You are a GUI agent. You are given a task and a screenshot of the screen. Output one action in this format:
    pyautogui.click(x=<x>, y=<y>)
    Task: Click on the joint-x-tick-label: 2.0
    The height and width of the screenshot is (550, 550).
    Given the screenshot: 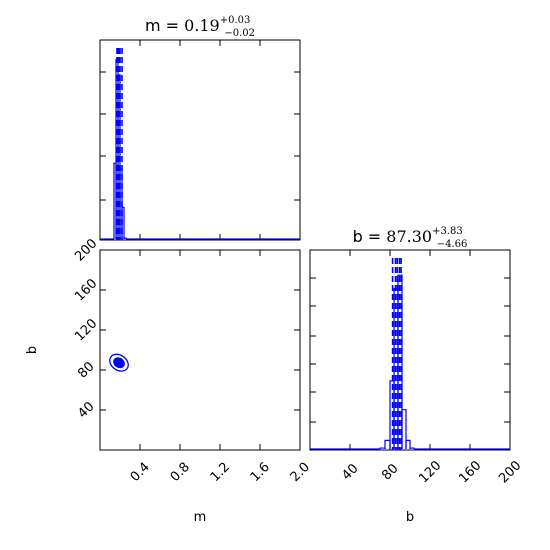 What is the action you would take?
    pyautogui.click(x=300, y=472)
    